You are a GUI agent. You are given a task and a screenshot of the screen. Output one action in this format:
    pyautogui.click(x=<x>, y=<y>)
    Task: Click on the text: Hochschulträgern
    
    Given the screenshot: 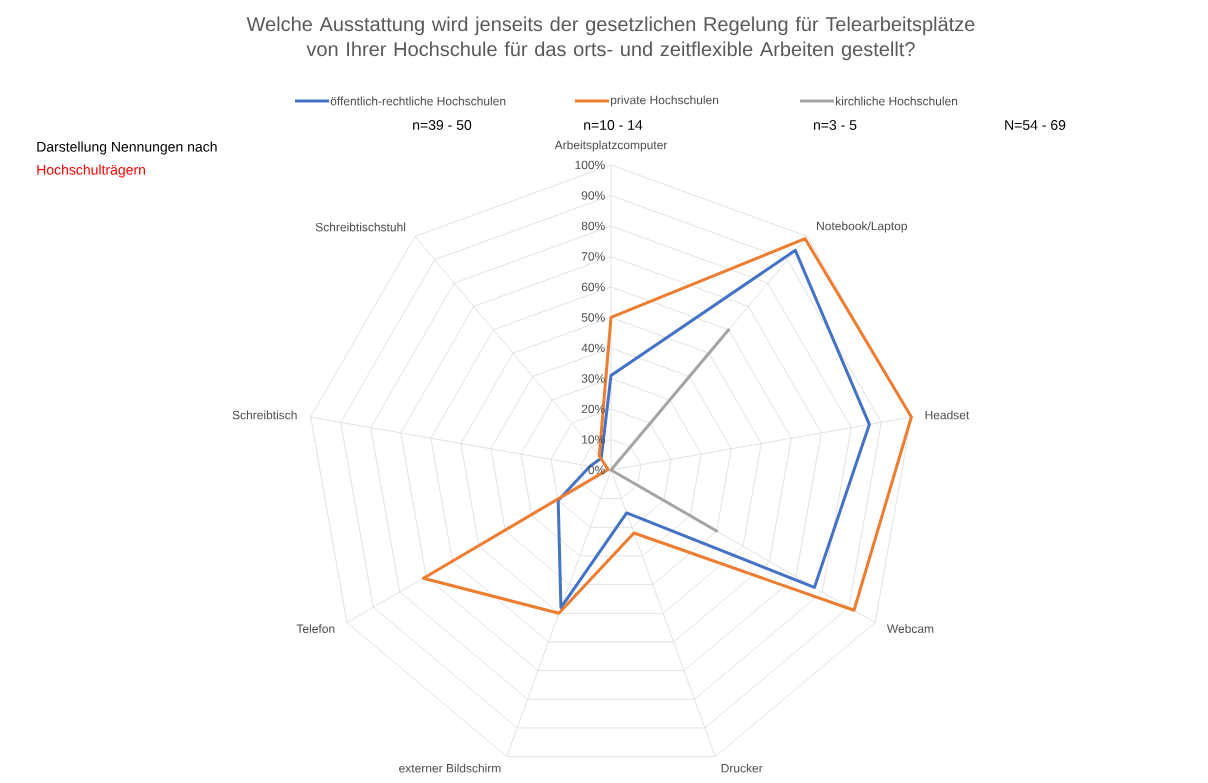 What is the action you would take?
    pyautogui.click(x=91, y=171)
    